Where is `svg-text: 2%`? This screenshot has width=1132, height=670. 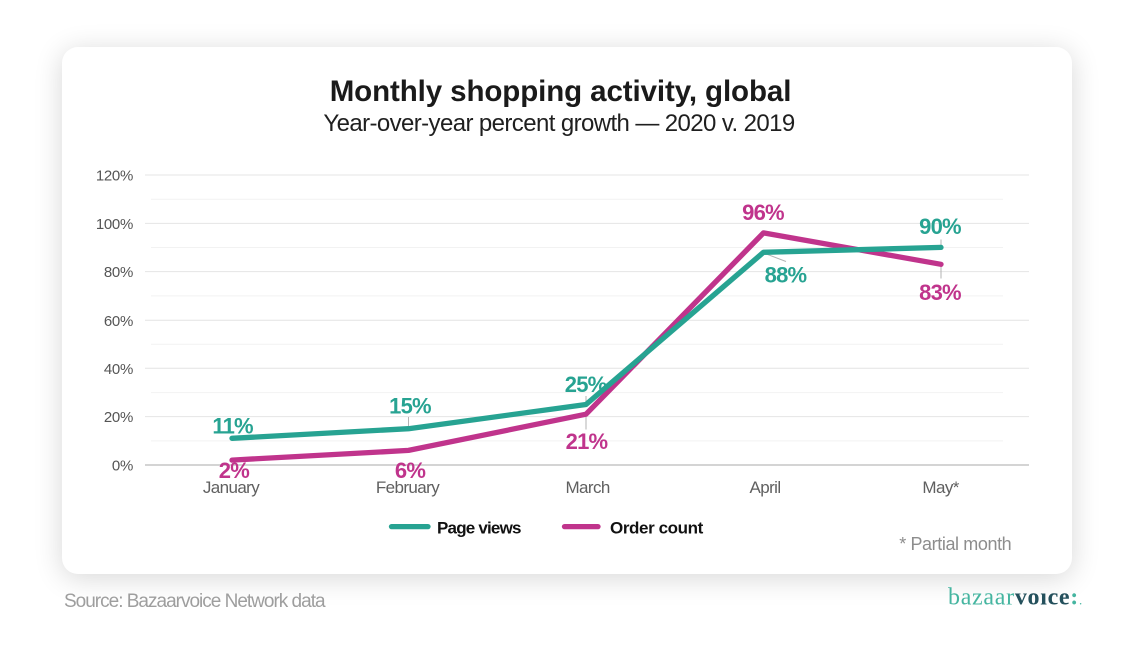
svg-text: 2% is located at coordinates (234, 470).